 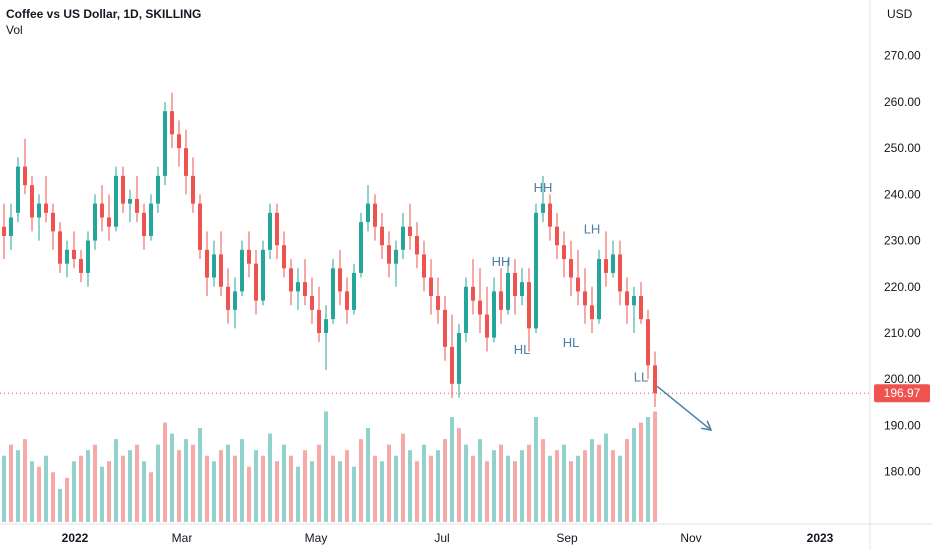 I want to click on last-price-label: 196.97, so click(x=902, y=393).